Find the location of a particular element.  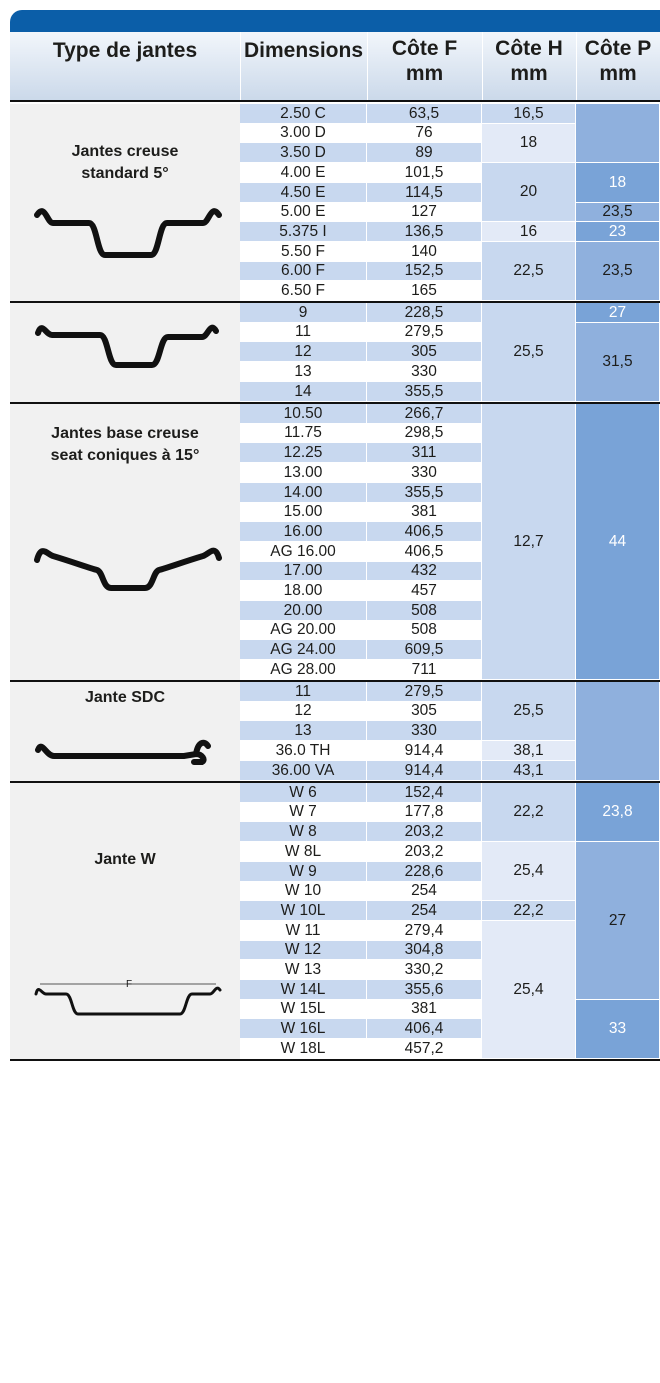

cote-h-cell: 38,1 is located at coordinates (529, 751).